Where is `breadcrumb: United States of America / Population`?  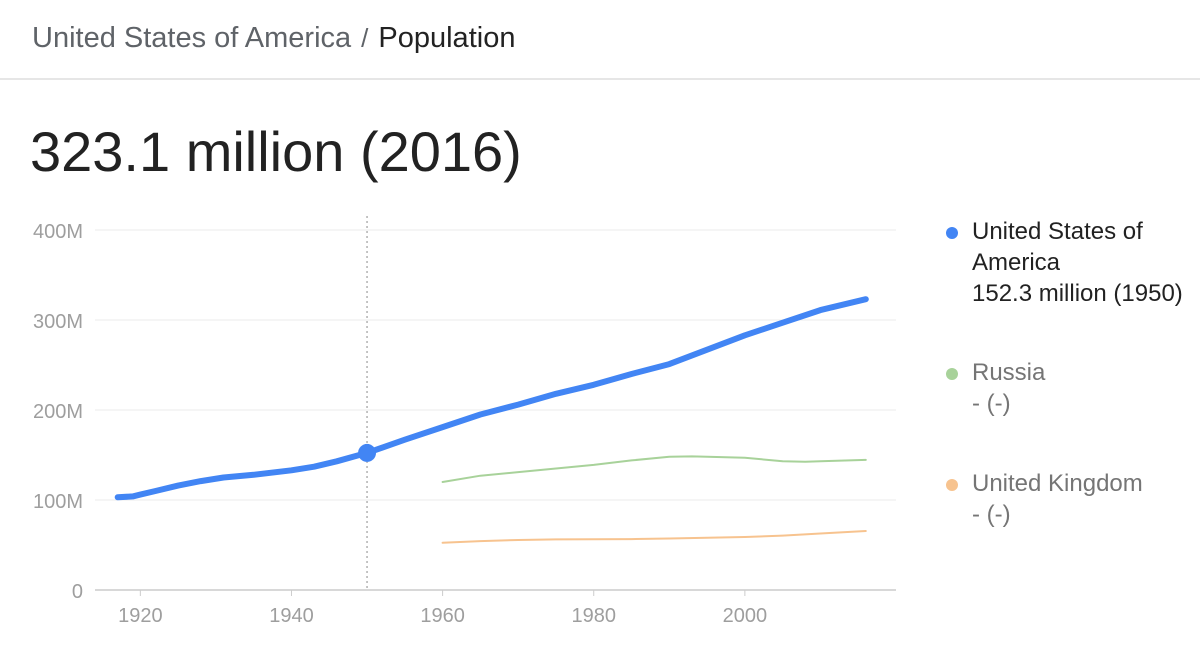
breadcrumb: United States of America / Population is located at coordinates (273, 38).